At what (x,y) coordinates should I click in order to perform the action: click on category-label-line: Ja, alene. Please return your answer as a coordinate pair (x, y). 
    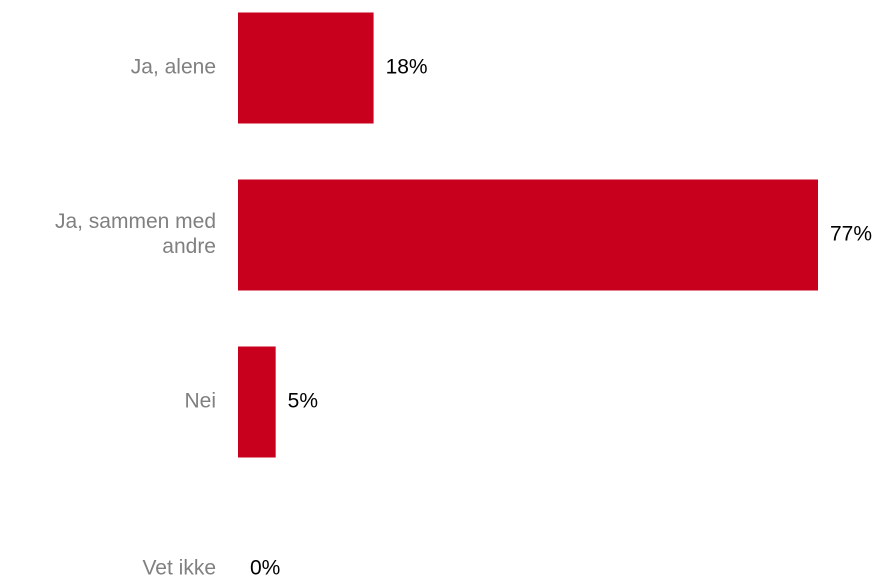
    Looking at the image, I should click on (173, 67).